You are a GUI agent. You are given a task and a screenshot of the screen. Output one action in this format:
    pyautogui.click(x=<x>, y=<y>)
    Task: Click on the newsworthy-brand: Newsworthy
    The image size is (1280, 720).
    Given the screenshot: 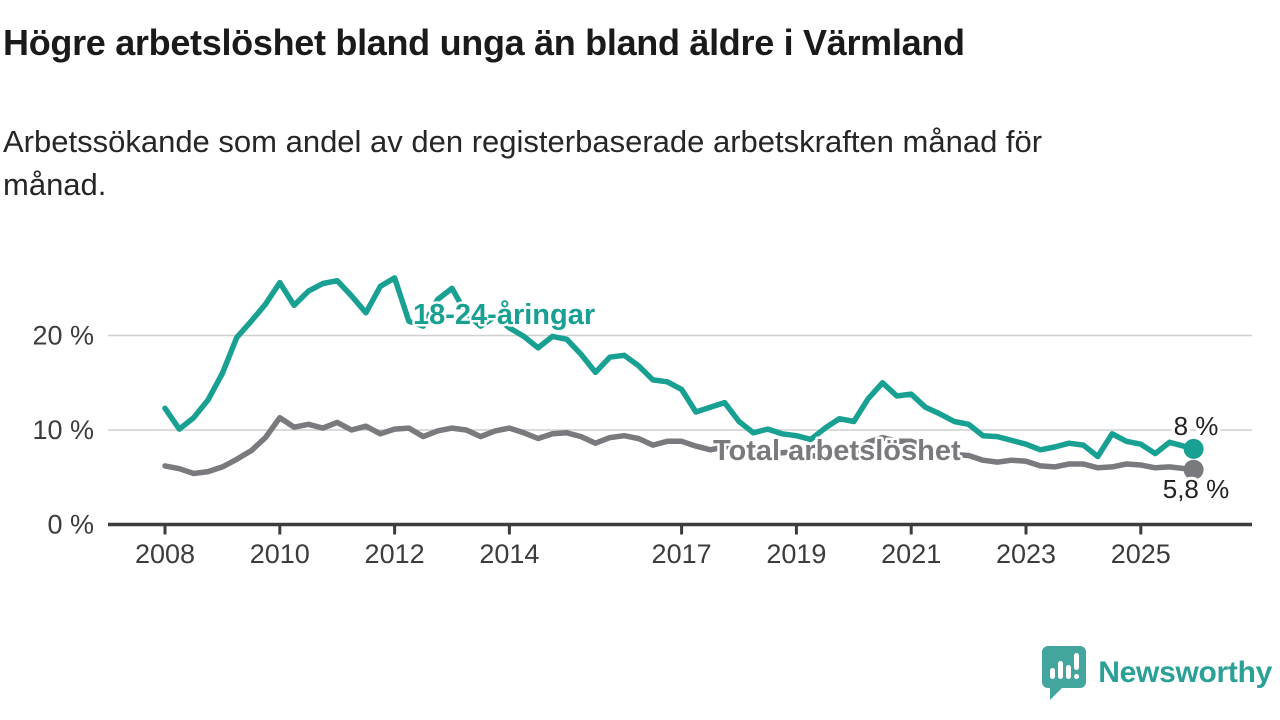 What is the action you would take?
    pyautogui.click(x=1156, y=673)
    